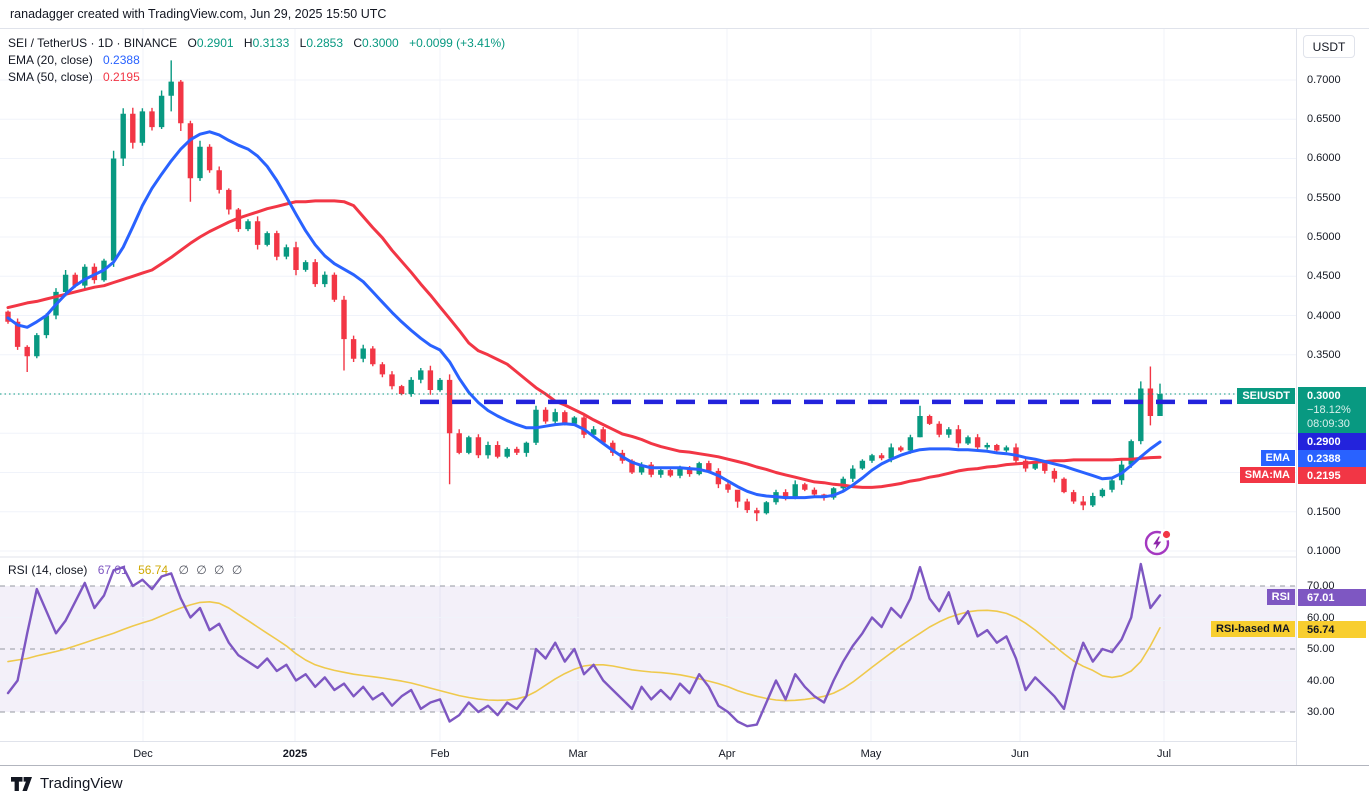 The image size is (1369, 801). I want to click on rsi-value-badge: 67.01, so click(1332, 597).